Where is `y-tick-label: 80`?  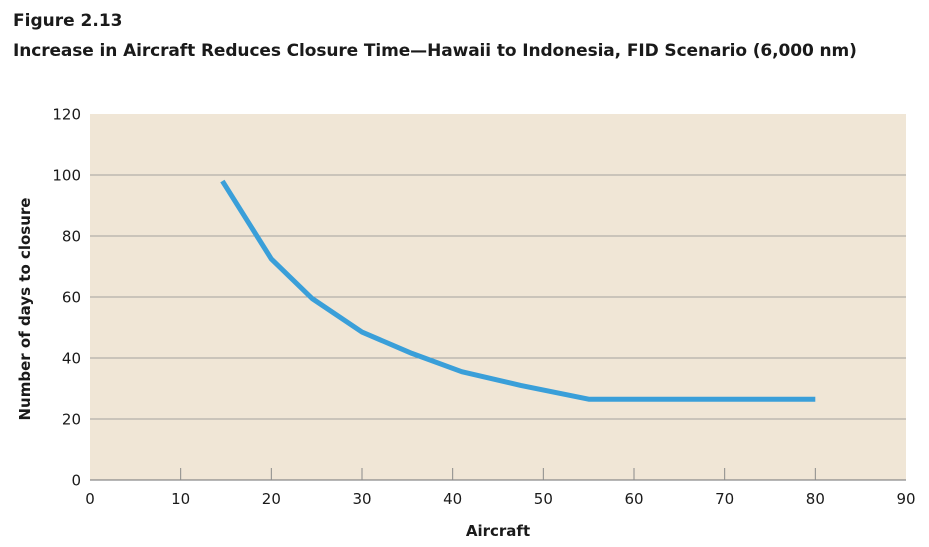 y-tick-label: 80 is located at coordinates (71, 237).